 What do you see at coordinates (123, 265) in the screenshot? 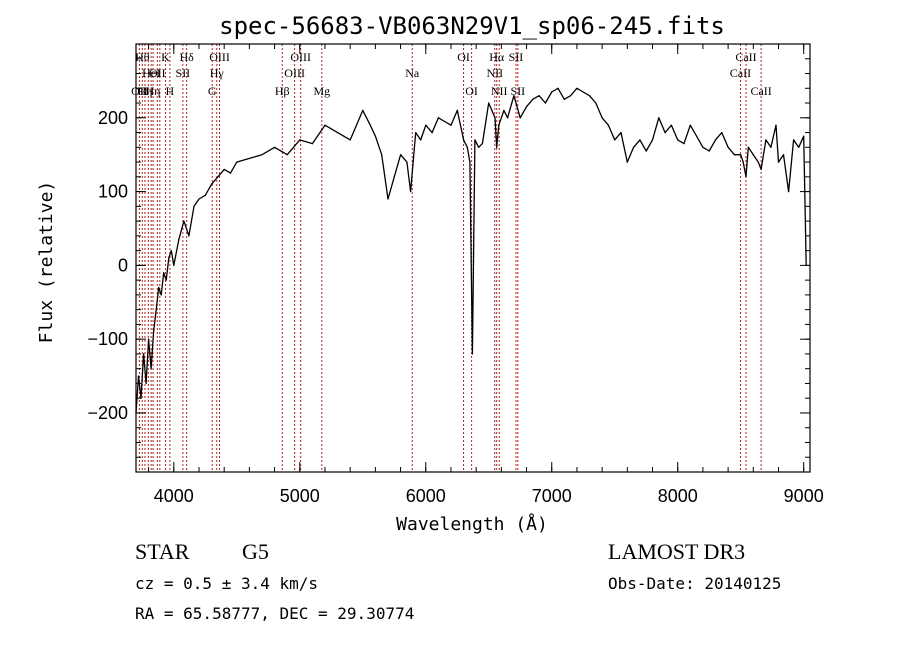
I see `y-tick-label-0: 0` at bounding box center [123, 265].